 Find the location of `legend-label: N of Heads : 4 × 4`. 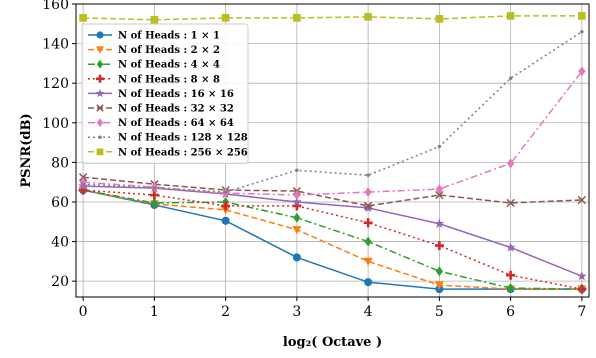

legend-label: N of Heads : 4 × 4 is located at coordinates (169, 65).